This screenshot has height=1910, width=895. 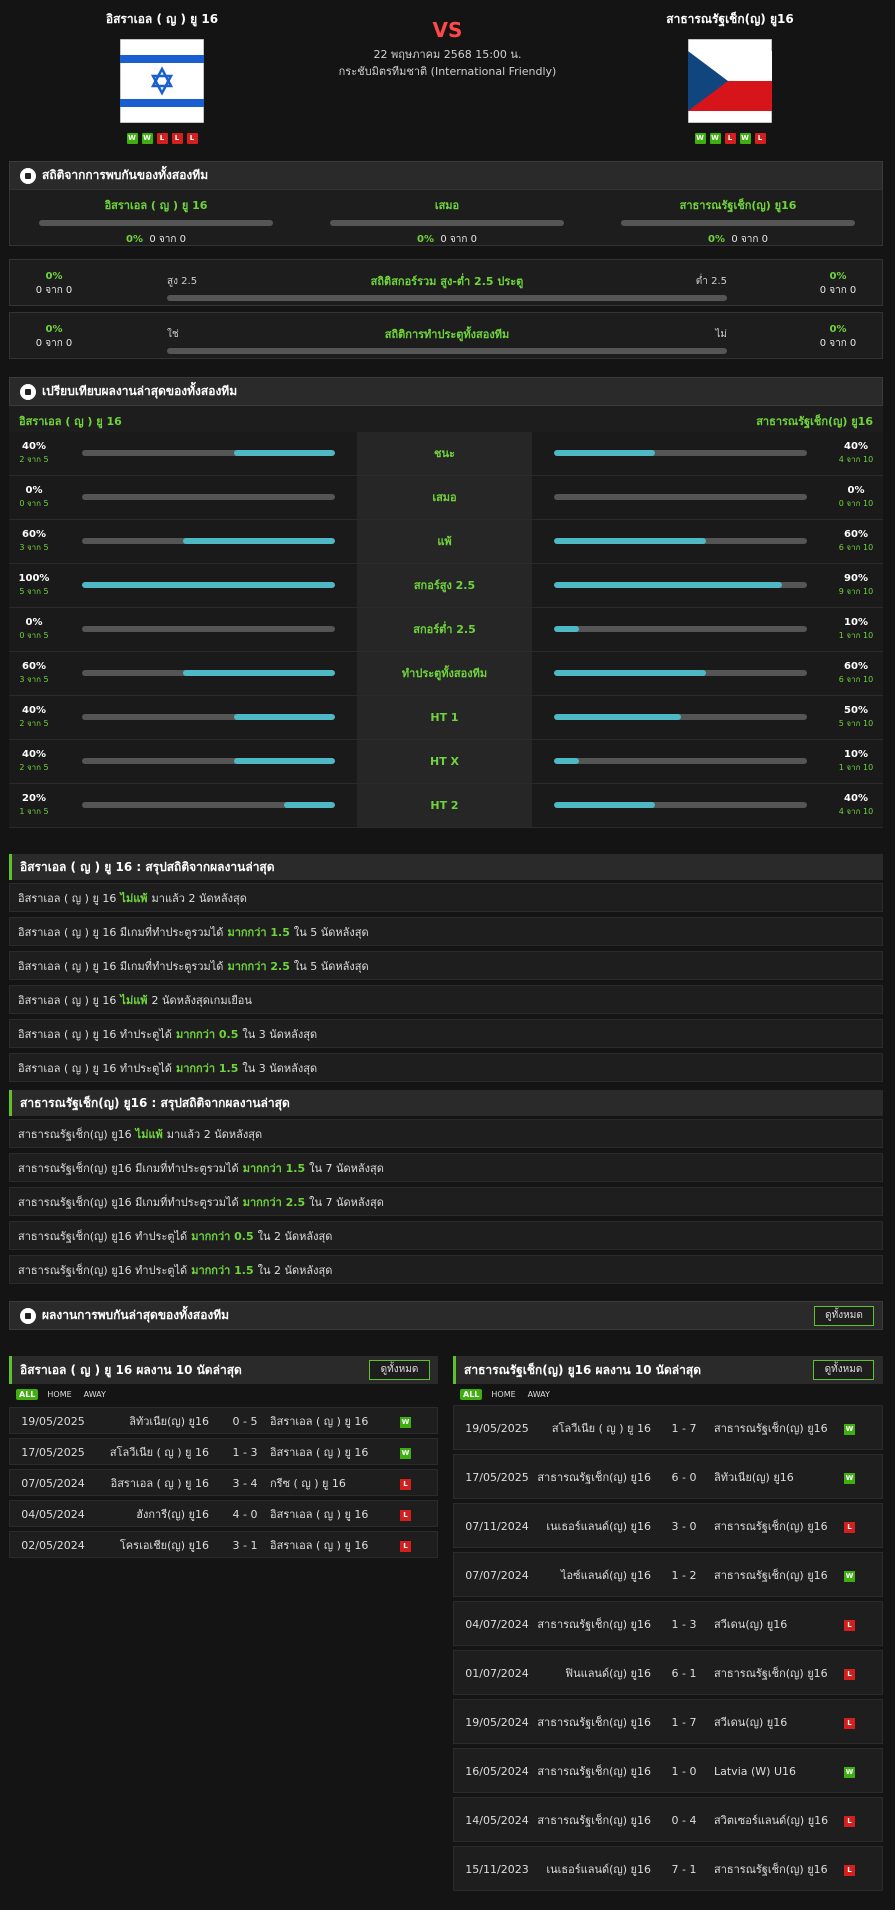 What do you see at coordinates (606, 1575) in the screenshot?
I see `match-home-team: ไอซ์แลนด์(ญ) ยู16` at bounding box center [606, 1575].